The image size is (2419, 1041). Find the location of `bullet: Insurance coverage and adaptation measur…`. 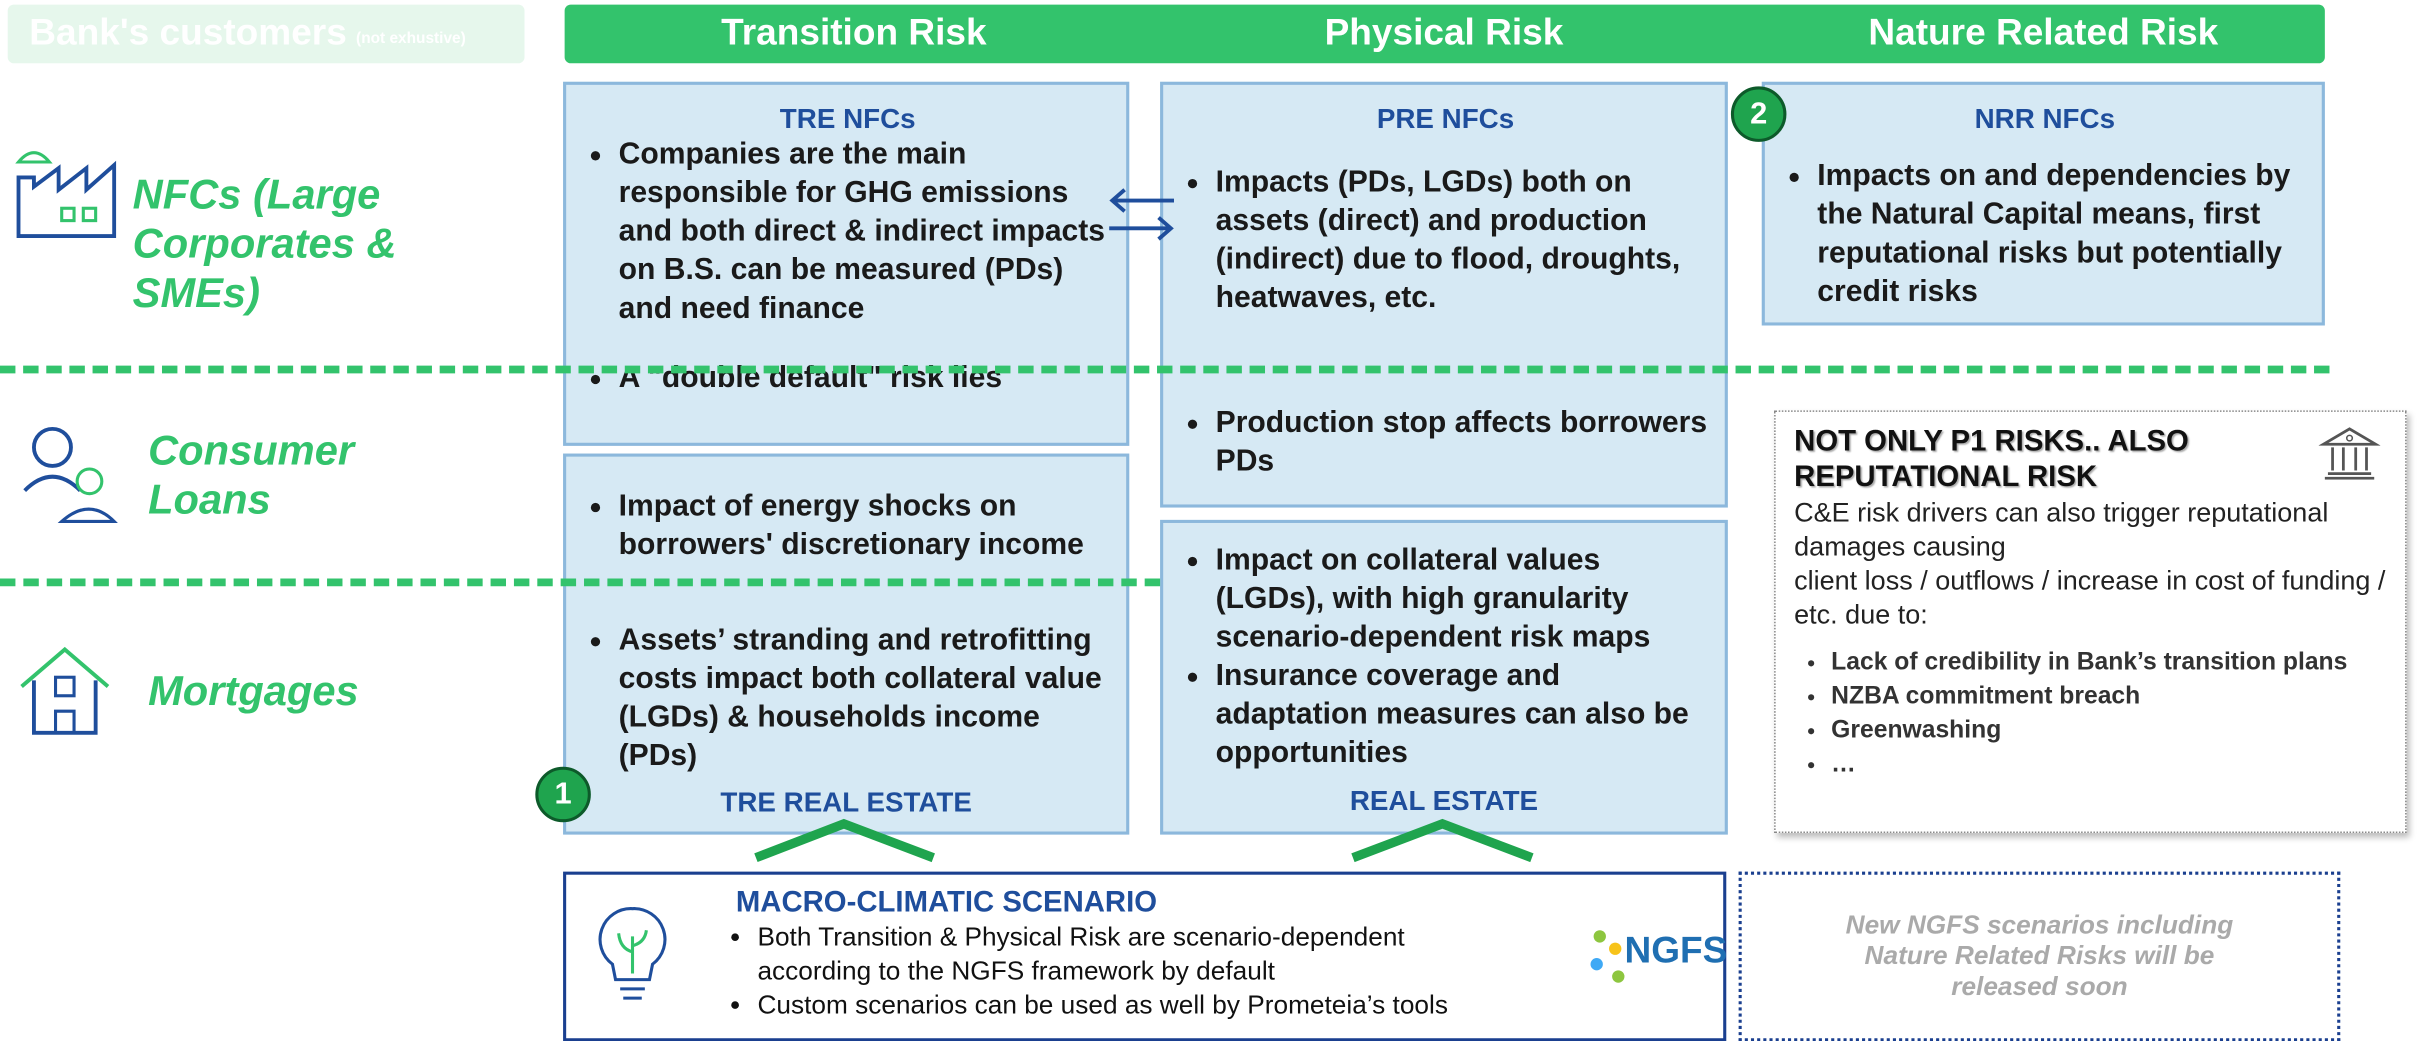

bullet: Insurance coverage and adaptation measur… is located at coordinates (1464, 715).